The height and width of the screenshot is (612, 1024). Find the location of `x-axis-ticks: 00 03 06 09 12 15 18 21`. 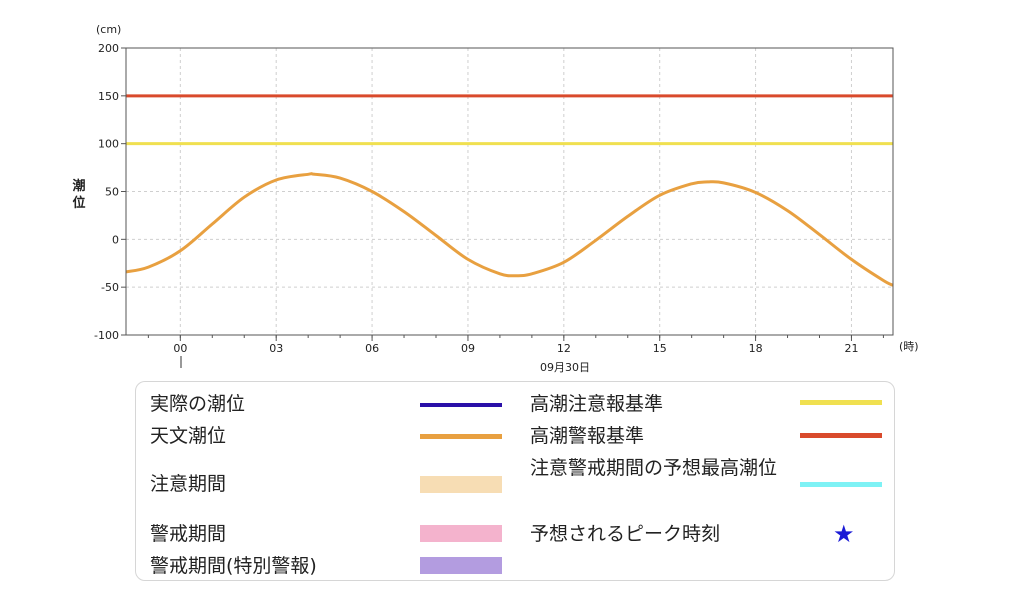

x-axis-ticks: 00 03 06 09 12 15 18 21 is located at coordinates (515, 345).